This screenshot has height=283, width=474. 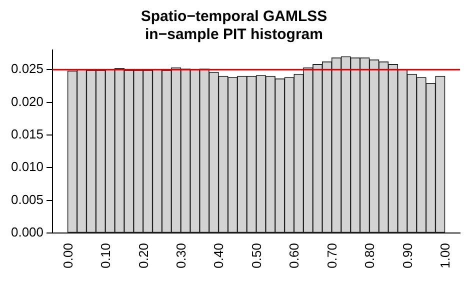 What do you see at coordinates (445, 255) in the screenshot?
I see `x-tick-label: 1.00` at bounding box center [445, 255].